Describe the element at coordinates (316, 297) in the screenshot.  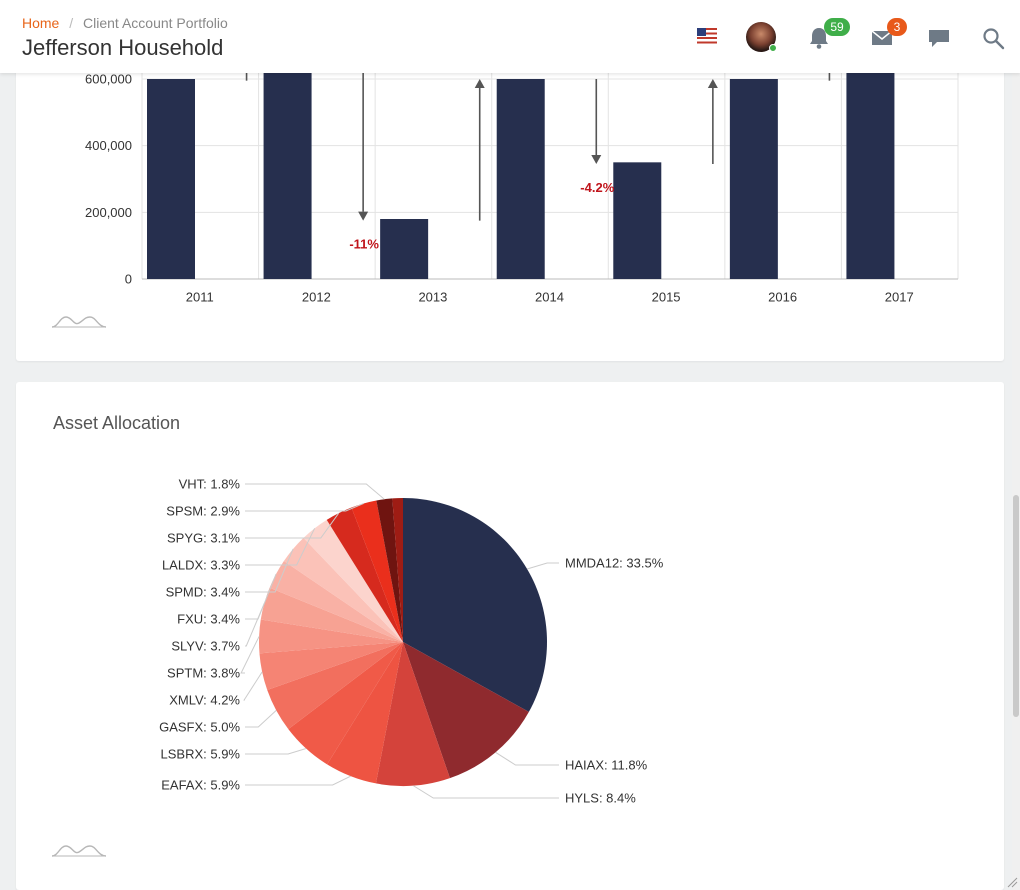
I see `x-tick-label: 2012` at that location.